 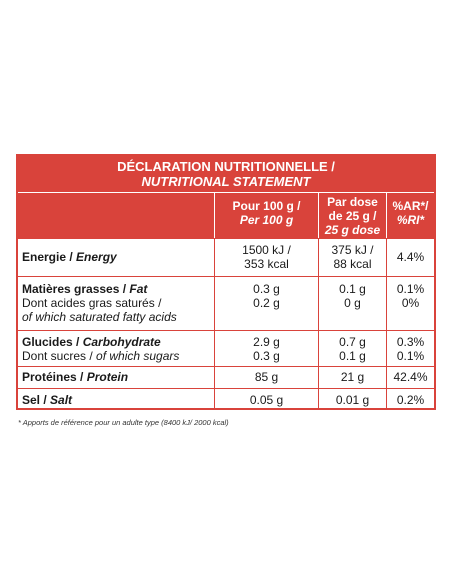 I want to click on label-protein-en: Protein, so click(x=107, y=377).